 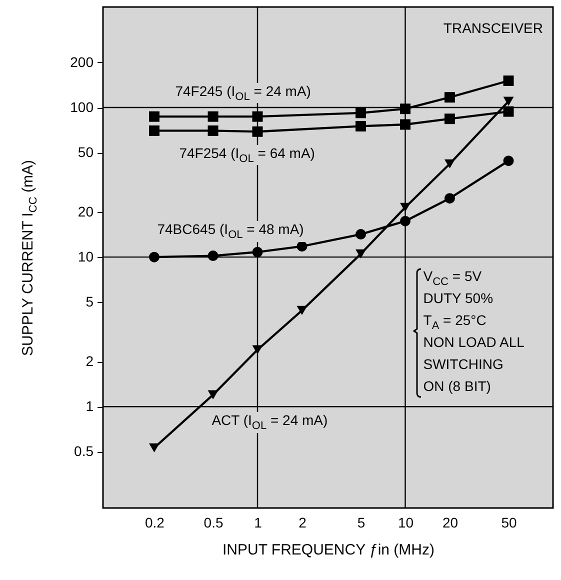 What do you see at coordinates (214, 522) in the screenshot?
I see `x-tick-label: 0.5` at bounding box center [214, 522].